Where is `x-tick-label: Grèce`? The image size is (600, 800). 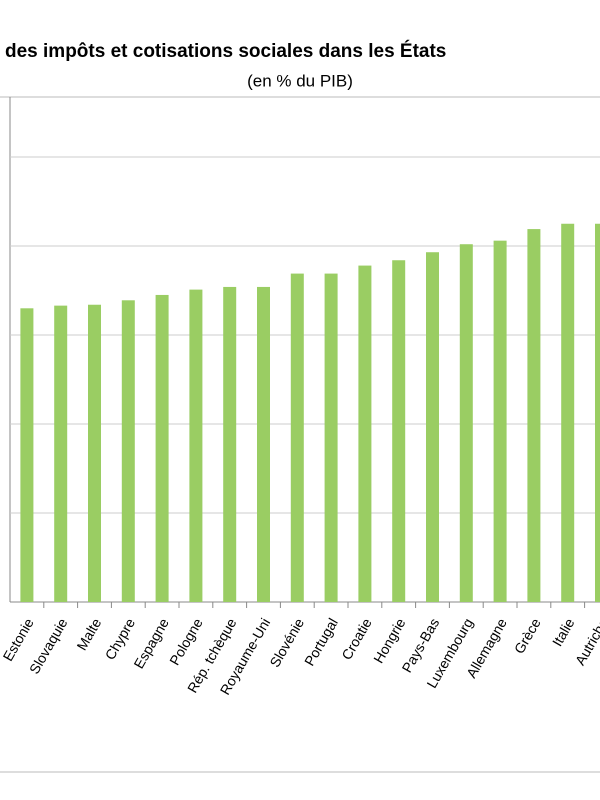 x-tick-label: Grèce is located at coordinates (527, 635).